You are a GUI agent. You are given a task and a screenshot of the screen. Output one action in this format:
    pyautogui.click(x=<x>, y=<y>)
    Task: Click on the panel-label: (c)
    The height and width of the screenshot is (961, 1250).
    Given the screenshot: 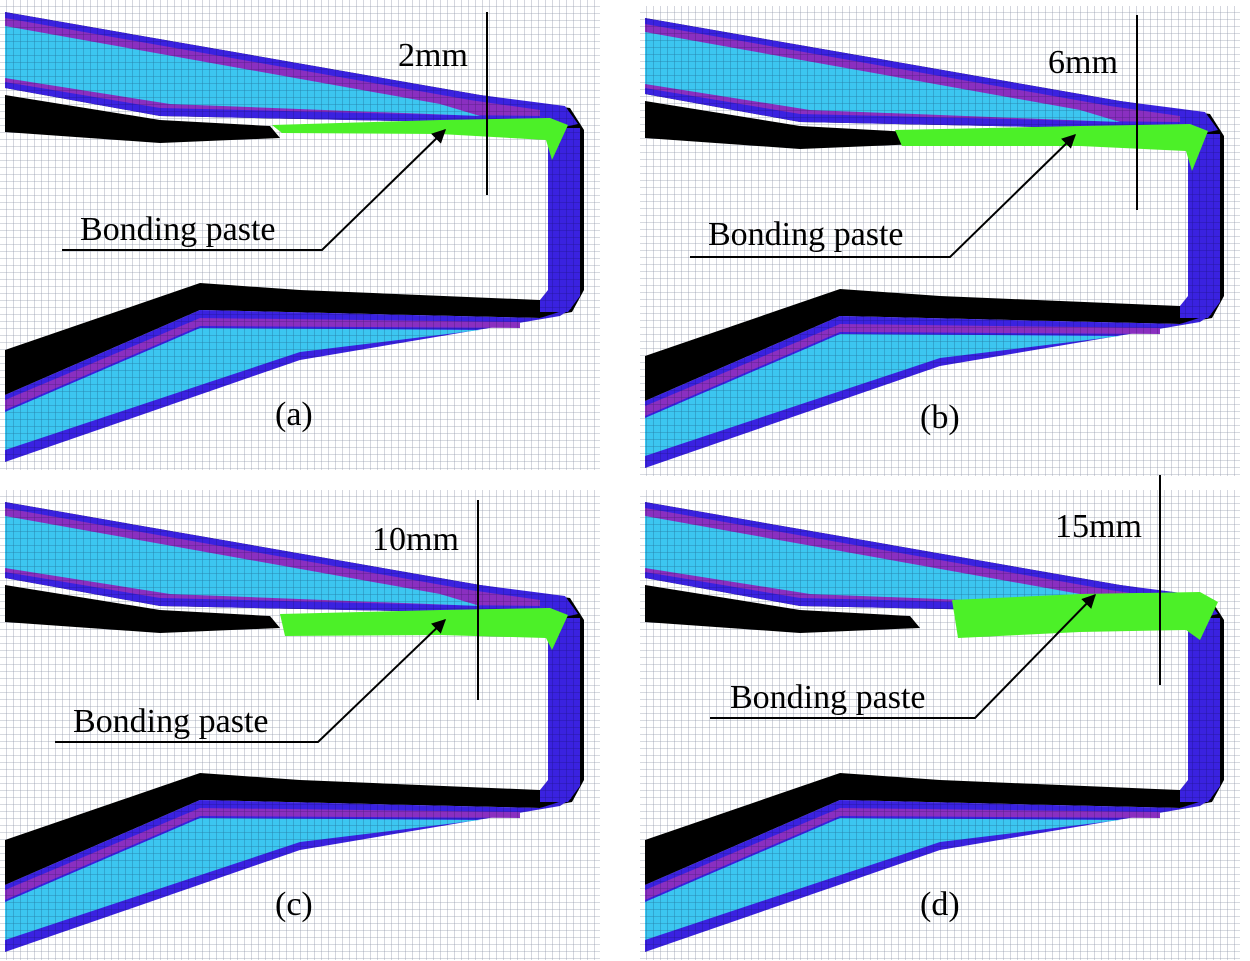 What is the action you would take?
    pyautogui.click(x=294, y=904)
    